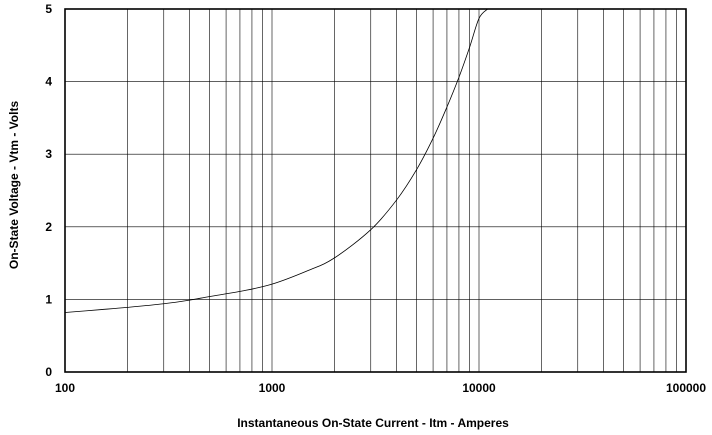  Describe the element at coordinates (272, 388) in the screenshot. I see `x-tick-label: 1000` at that location.